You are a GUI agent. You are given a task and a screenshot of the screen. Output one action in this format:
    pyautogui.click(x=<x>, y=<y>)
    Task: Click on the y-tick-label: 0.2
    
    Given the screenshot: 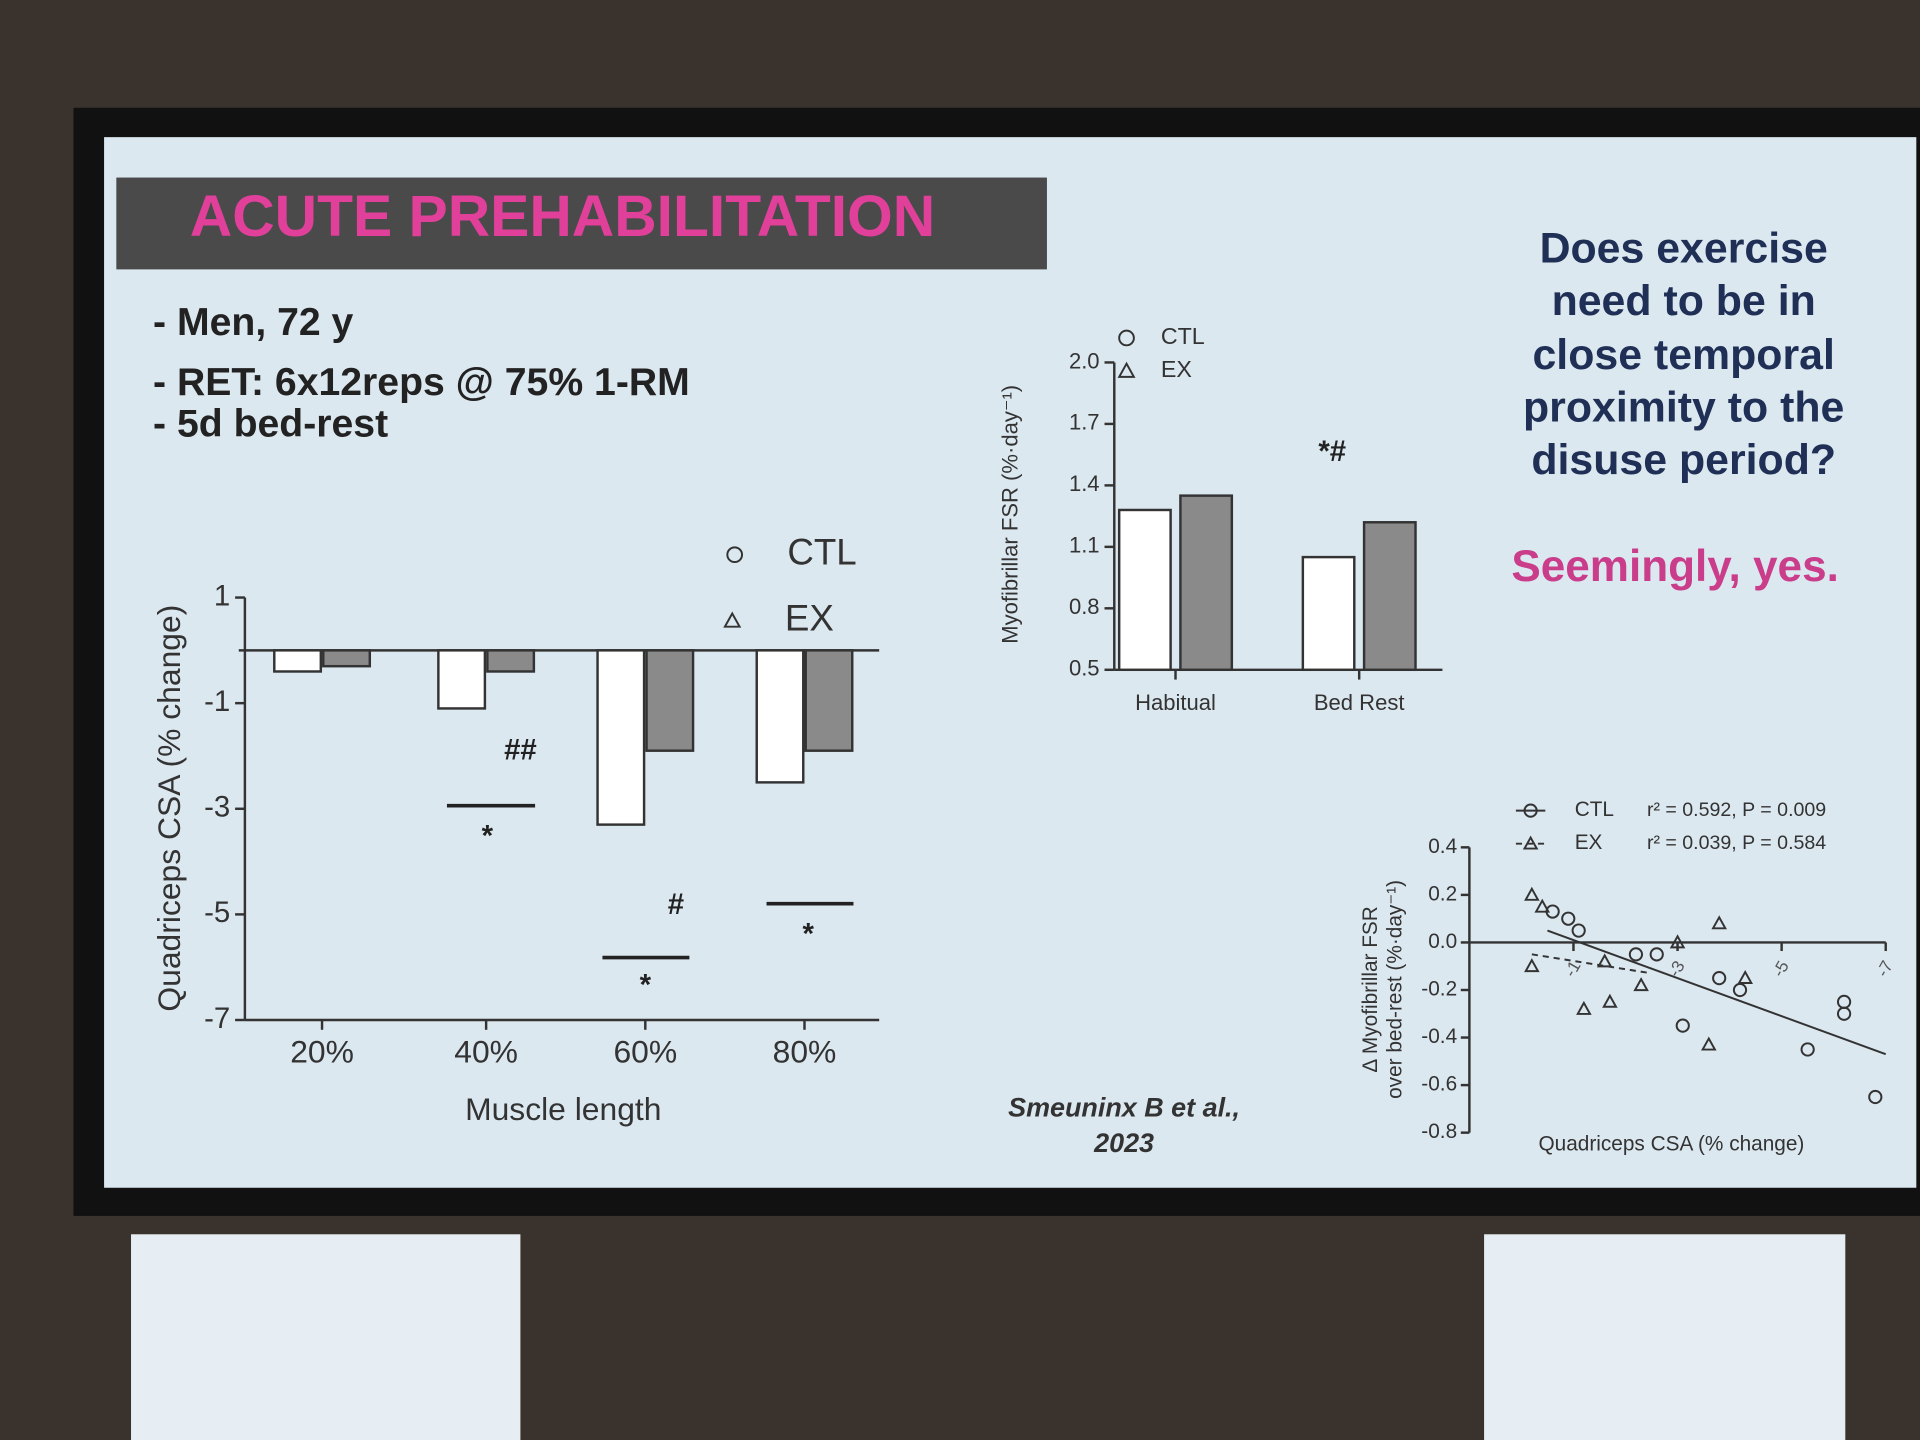 What is the action you would take?
    pyautogui.click(x=1442, y=893)
    